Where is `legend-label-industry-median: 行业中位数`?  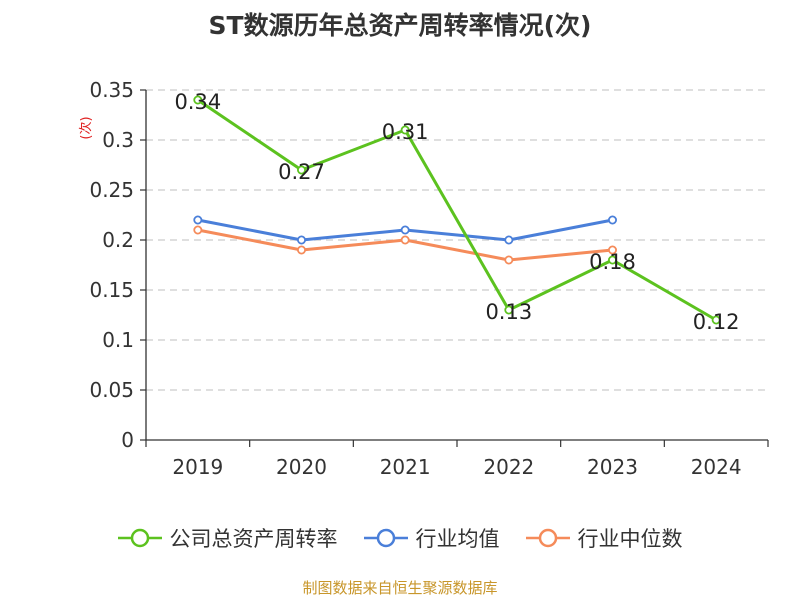 legend-label-industry-median: 行业中位数 is located at coordinates (630, 539).